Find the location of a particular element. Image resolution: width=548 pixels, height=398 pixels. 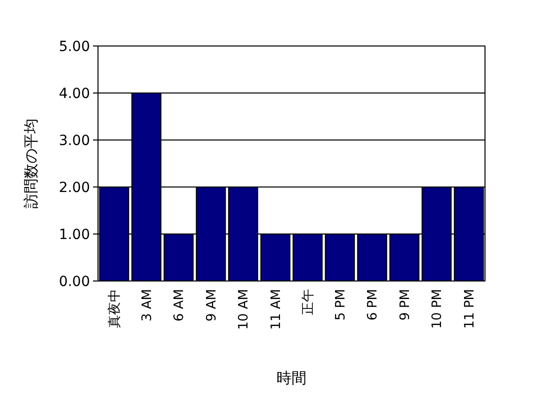

y-tick-label: 1.00 is located at coordinates (74, 234).